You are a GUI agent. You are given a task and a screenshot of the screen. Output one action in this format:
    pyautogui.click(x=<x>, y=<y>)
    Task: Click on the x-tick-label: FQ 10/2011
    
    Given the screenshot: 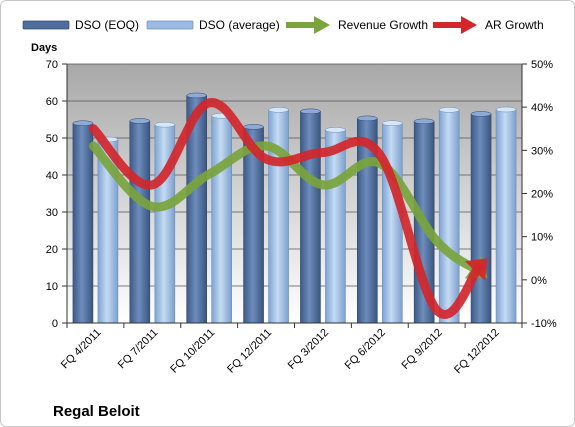 What is the action you would take?
    pyautogui.click(x=192, y=351)
    